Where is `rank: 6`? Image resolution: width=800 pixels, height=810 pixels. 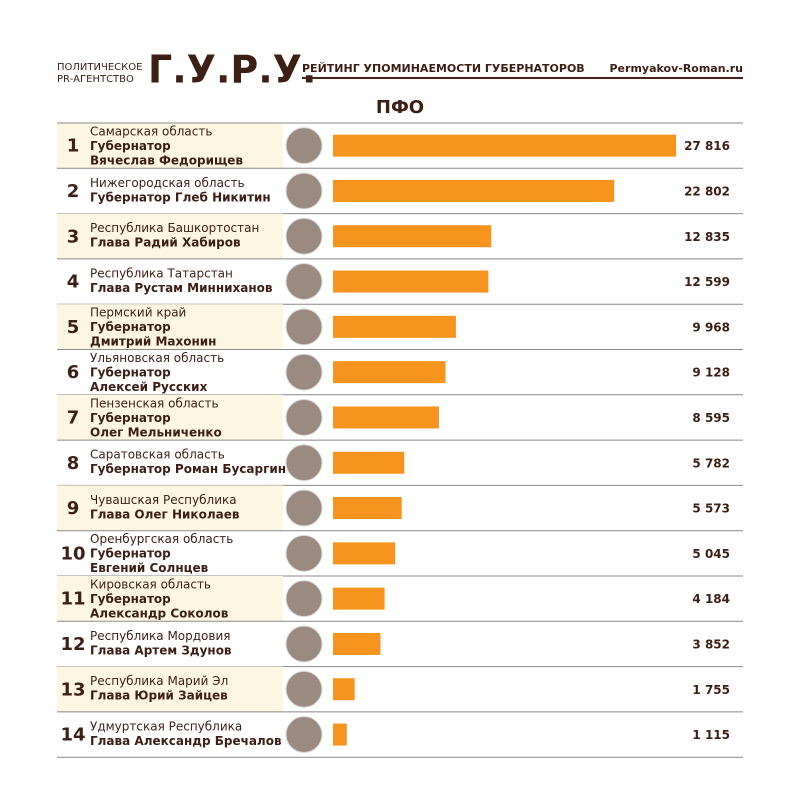 rank: 6 is located at coordinates (73, 372).